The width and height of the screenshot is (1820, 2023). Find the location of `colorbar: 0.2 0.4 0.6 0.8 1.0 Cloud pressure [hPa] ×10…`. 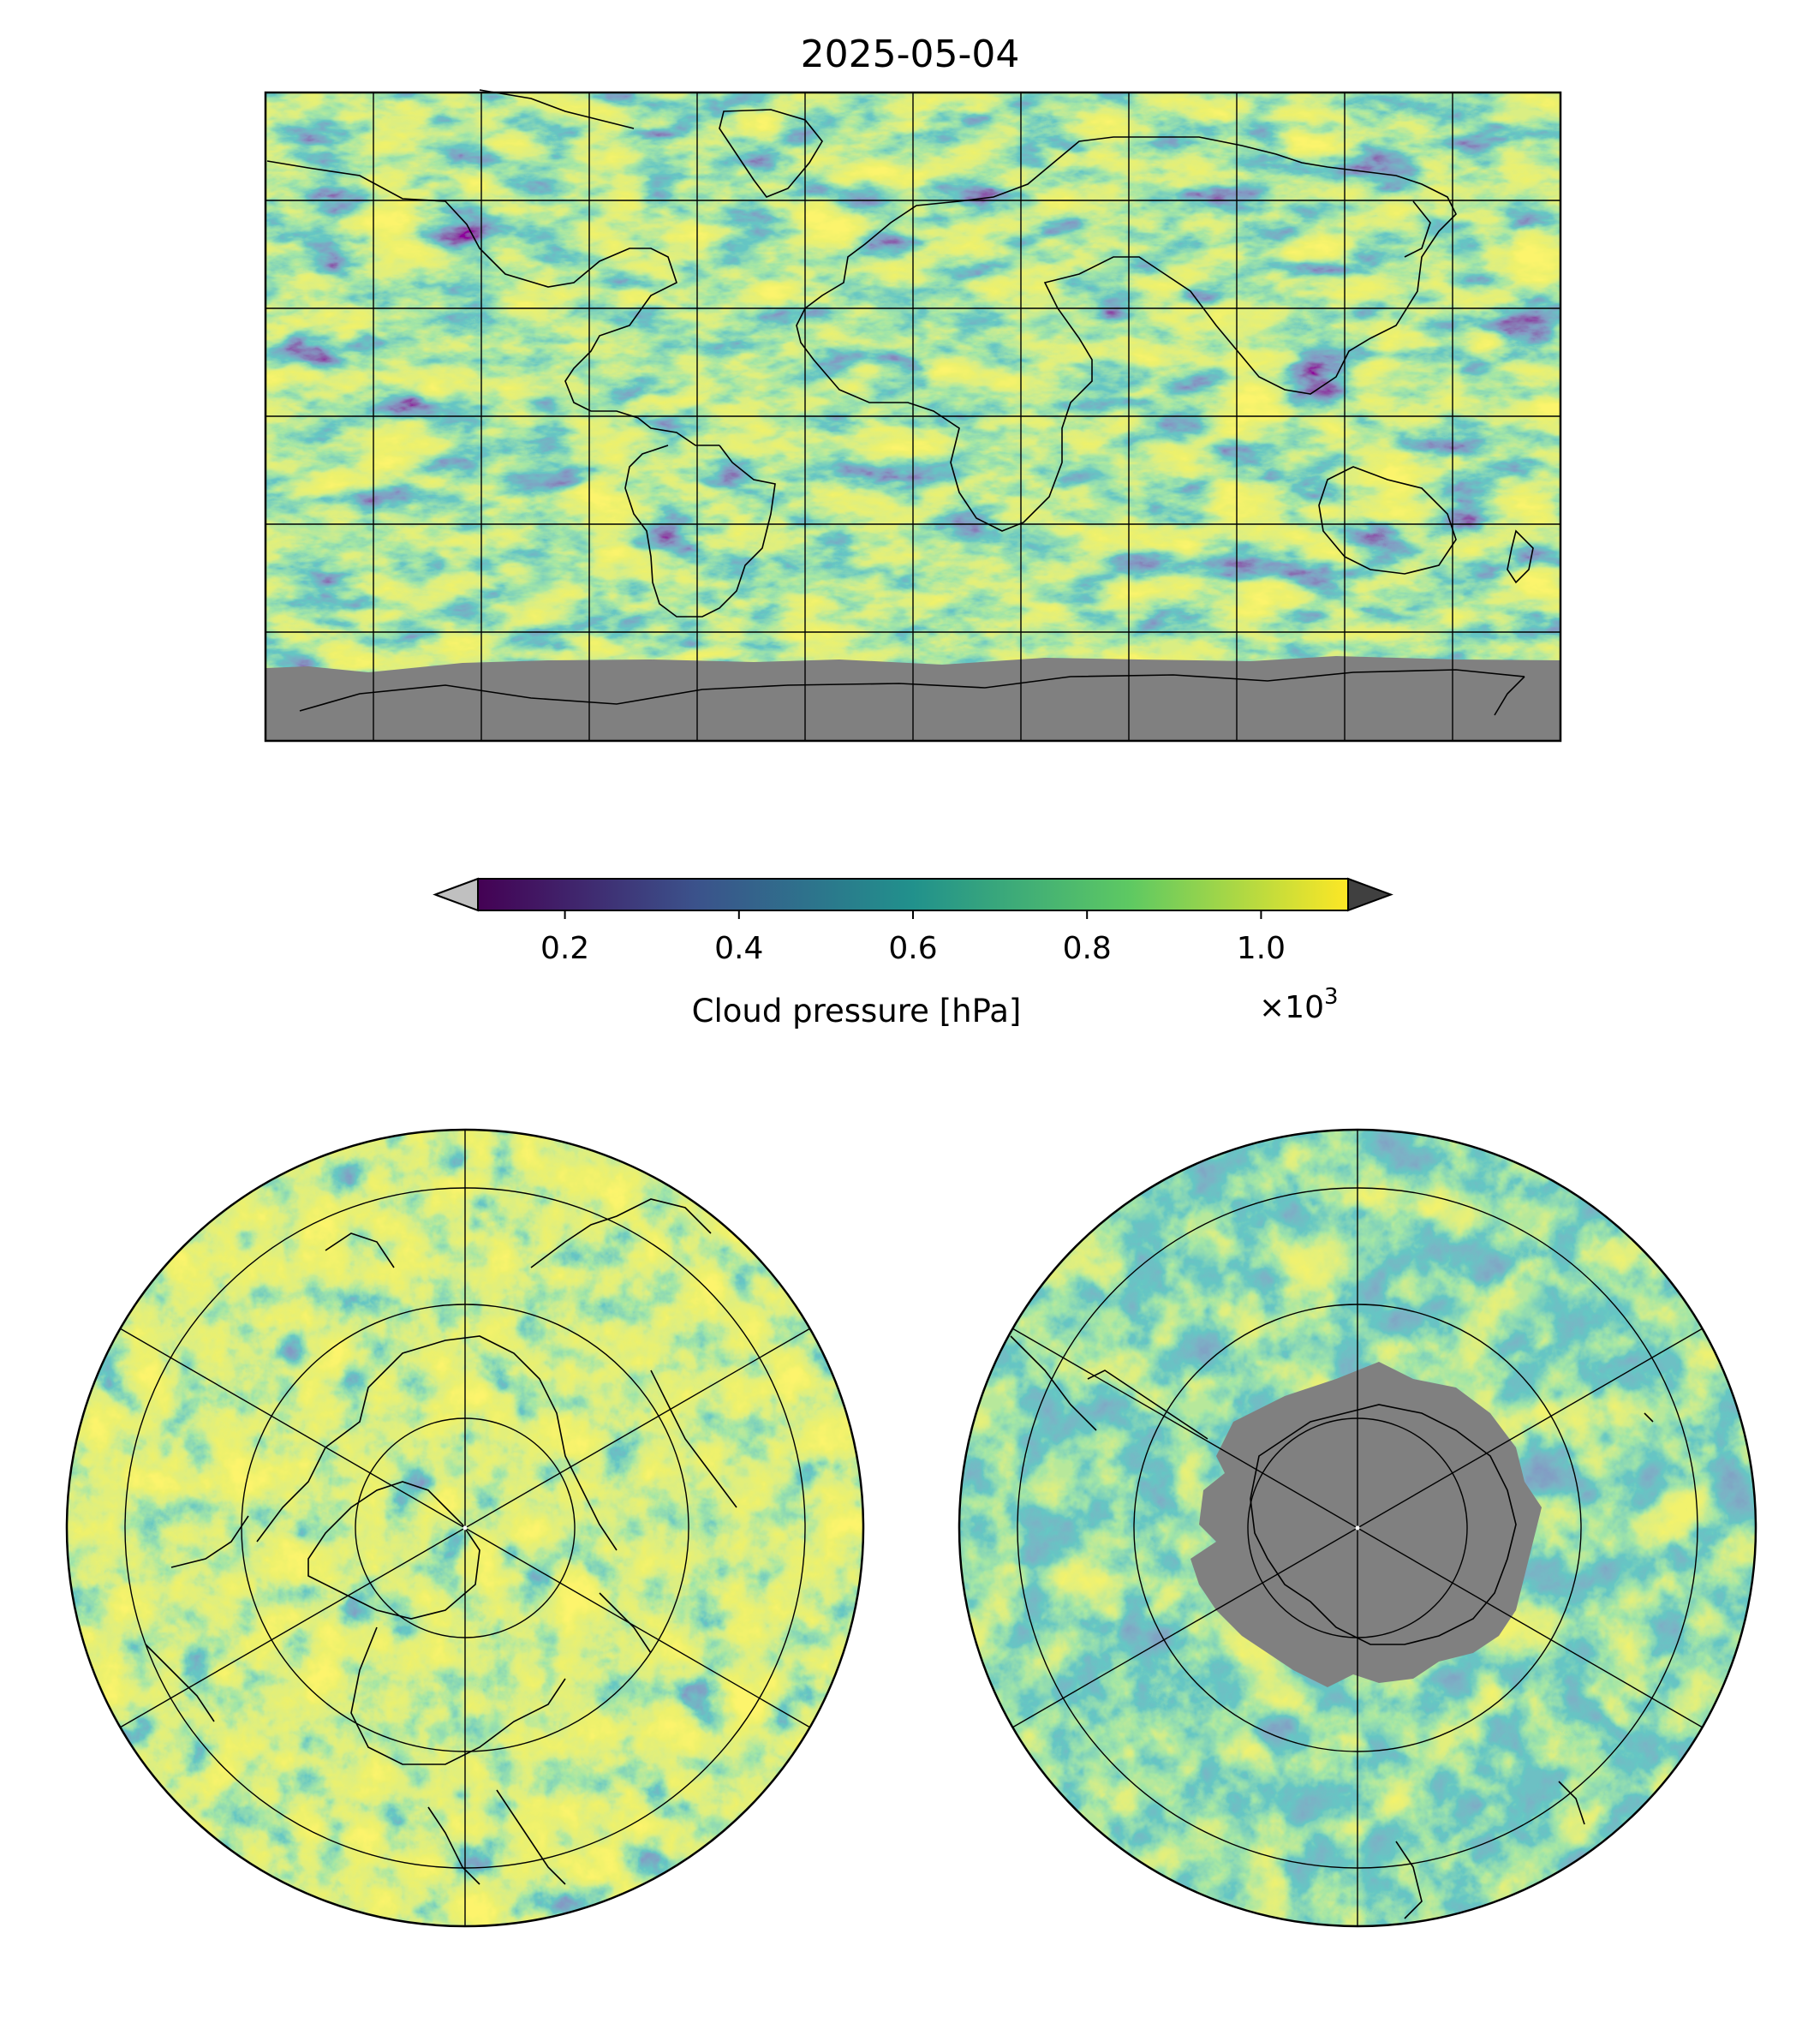

colorbar: 0.2 0.4 0.6 0.8 1.0 Cloud pressure [hPa] ×10… is located at coordinates (913, 953).